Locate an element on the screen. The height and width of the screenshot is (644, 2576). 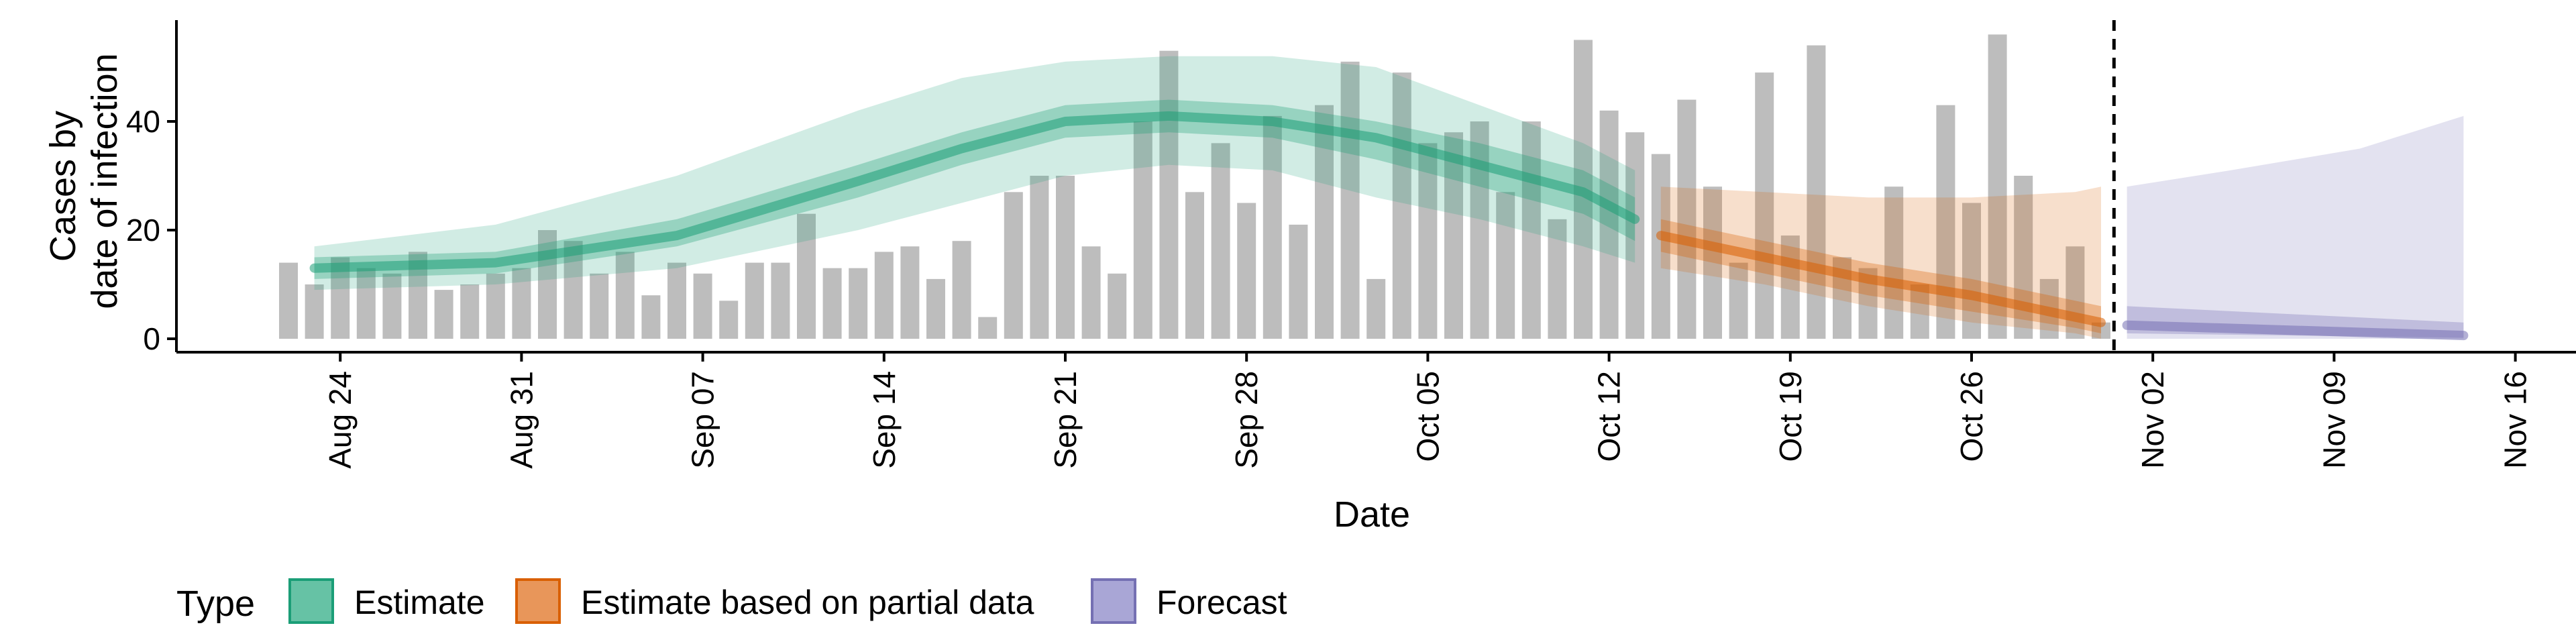
x-tick-label: Nov 02 is located at coordinates (2152, 420).